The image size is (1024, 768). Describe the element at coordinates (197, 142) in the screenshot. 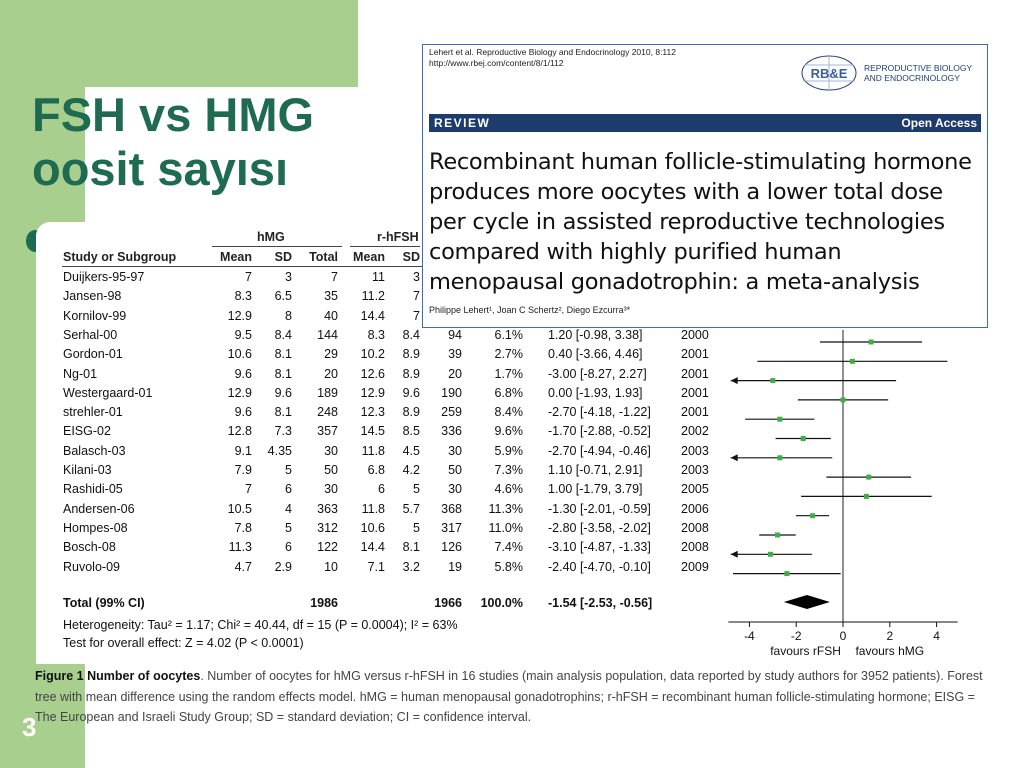

I see `slide-title: FSH vs HMG oosit sayısı` at that location.